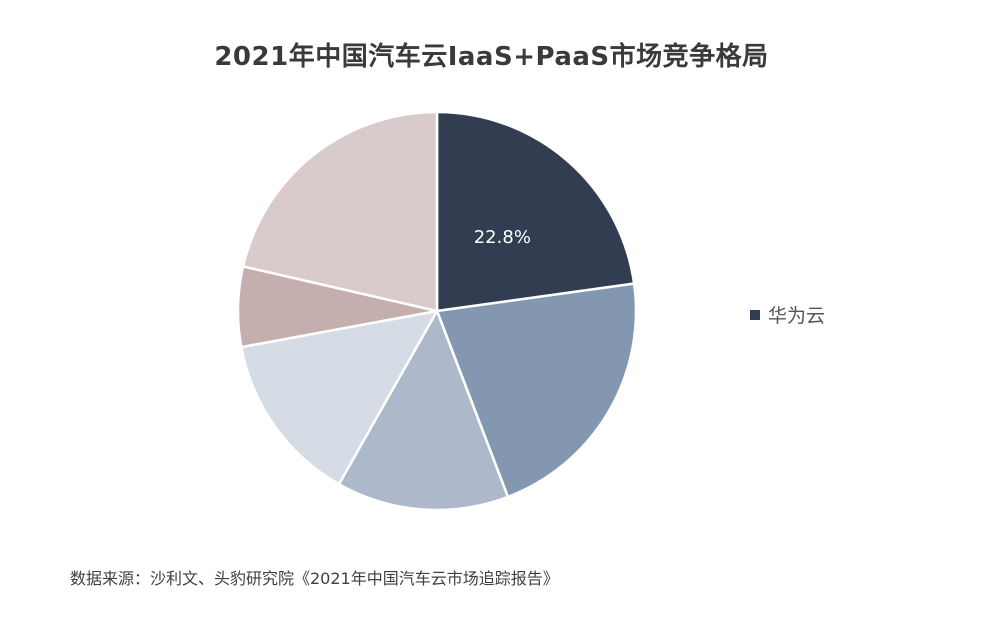  Describe the element at coordinates (491, 57) in the screenshot. I see `chart-title: 2021年中国汽车云IaaS+PaaS市场竞争格局` at that location.